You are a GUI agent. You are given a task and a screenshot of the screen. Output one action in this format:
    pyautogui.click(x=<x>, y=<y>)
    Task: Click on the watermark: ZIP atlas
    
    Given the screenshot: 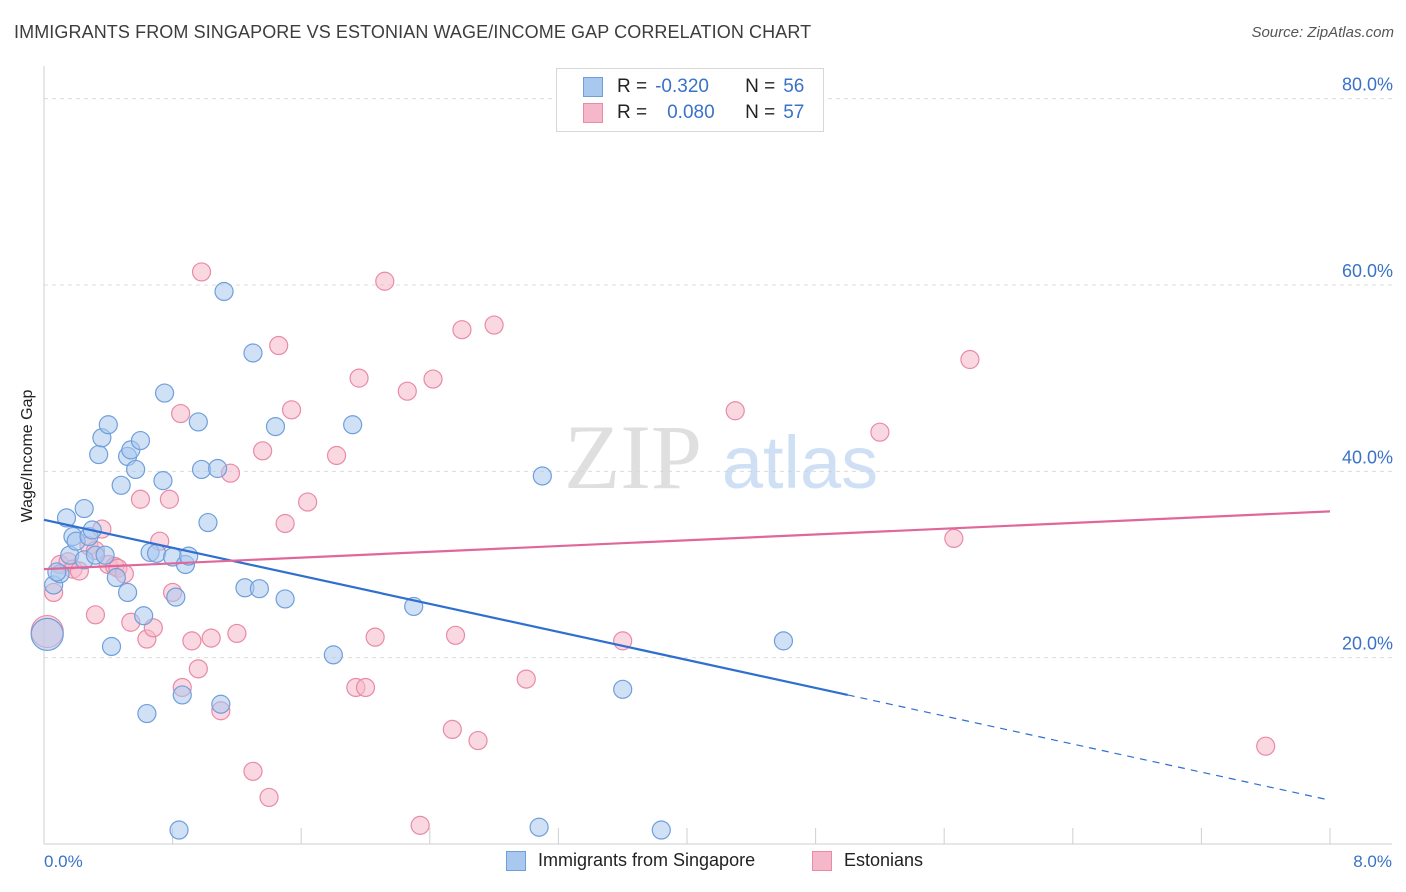 What is the action you would take?
    pyautogui.click(x=721, y=457)
    